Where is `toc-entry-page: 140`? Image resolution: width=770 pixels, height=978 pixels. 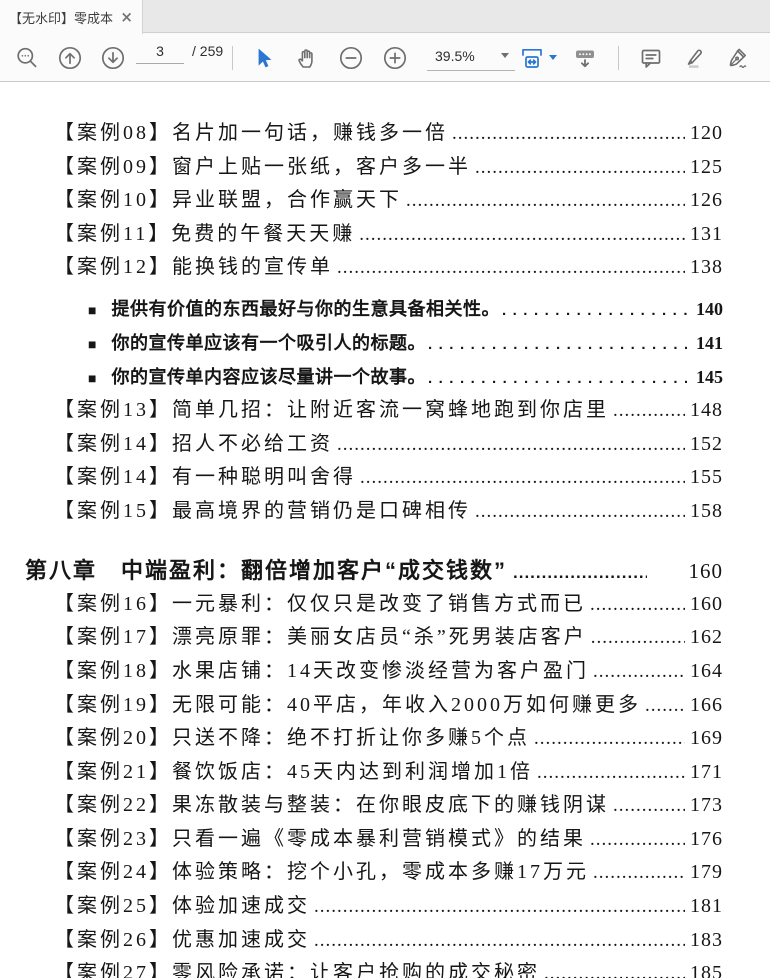
toc-entry-page: 140 is located at coordinates (709, 309).